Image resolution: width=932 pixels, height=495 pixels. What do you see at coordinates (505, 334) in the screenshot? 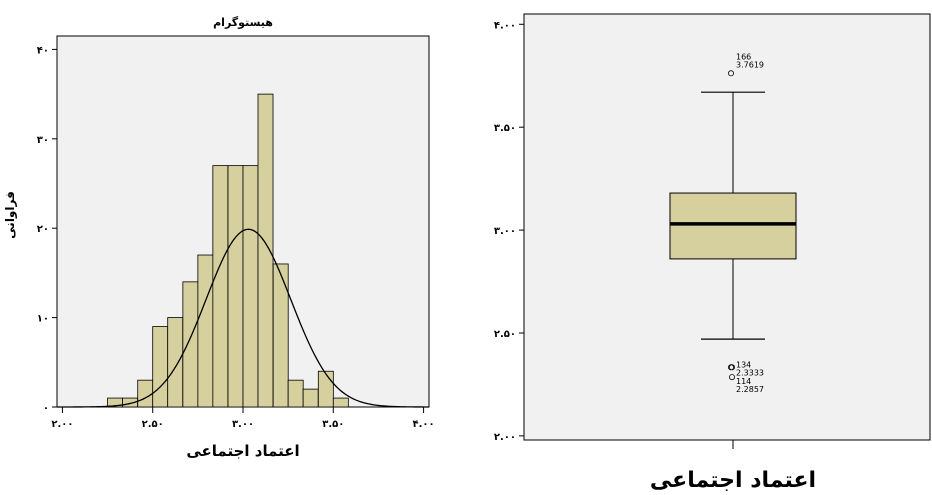
I see `boxplot-y-tick-label: ۲.۵۰` at bounding box center [505, 334].